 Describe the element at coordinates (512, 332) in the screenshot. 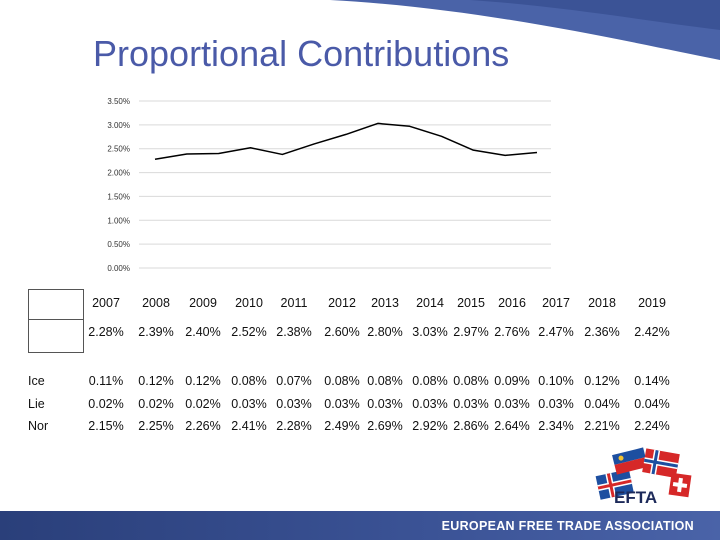

I see `table-cell-total: 2.76%` at that location.